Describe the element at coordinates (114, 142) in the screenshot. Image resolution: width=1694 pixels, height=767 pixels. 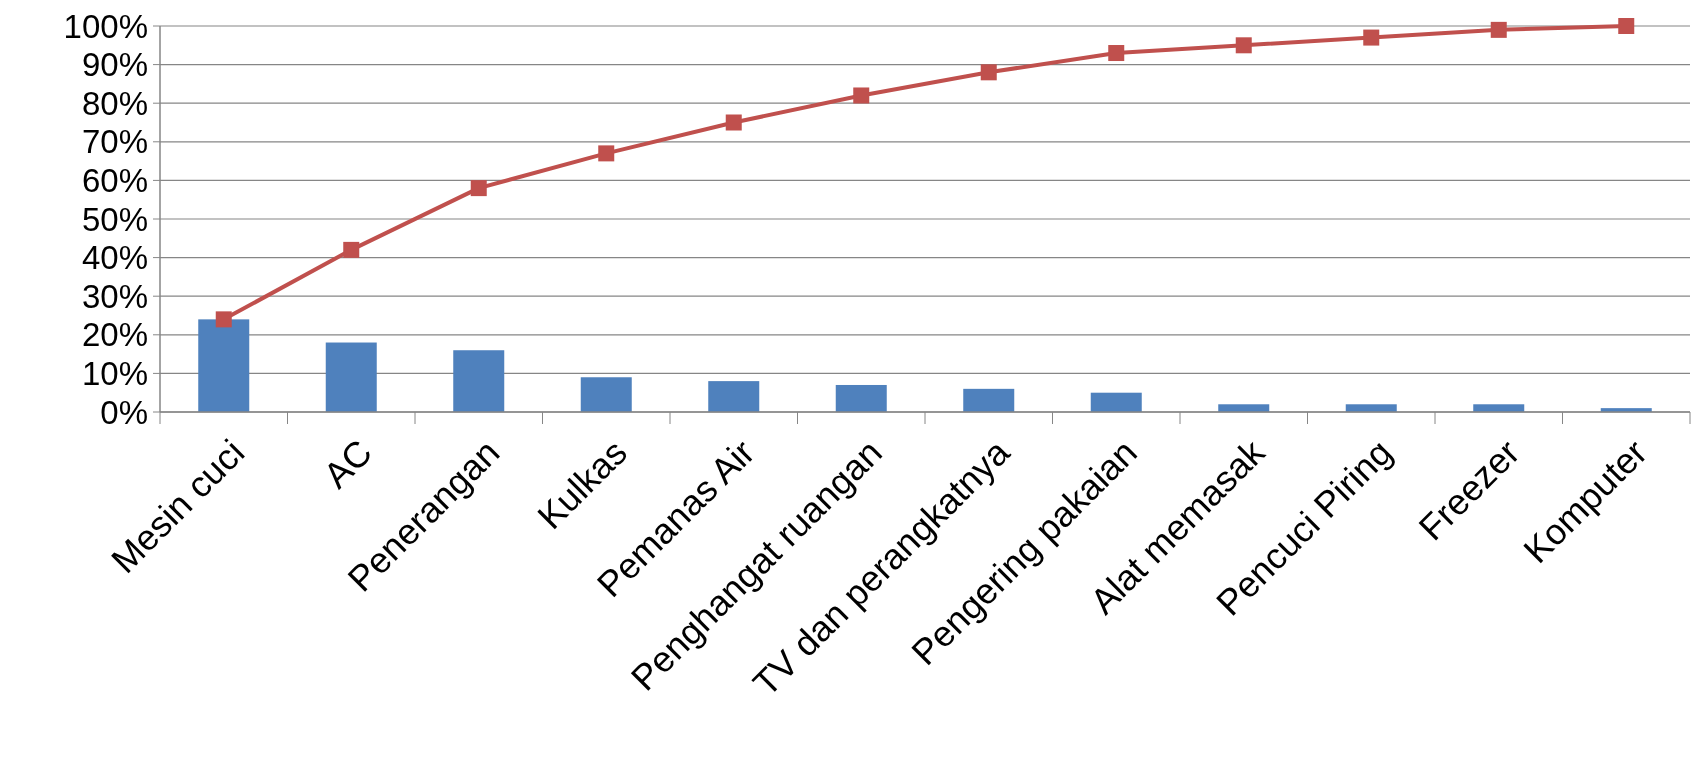
I see `y-tick-label: 70%` at that location.